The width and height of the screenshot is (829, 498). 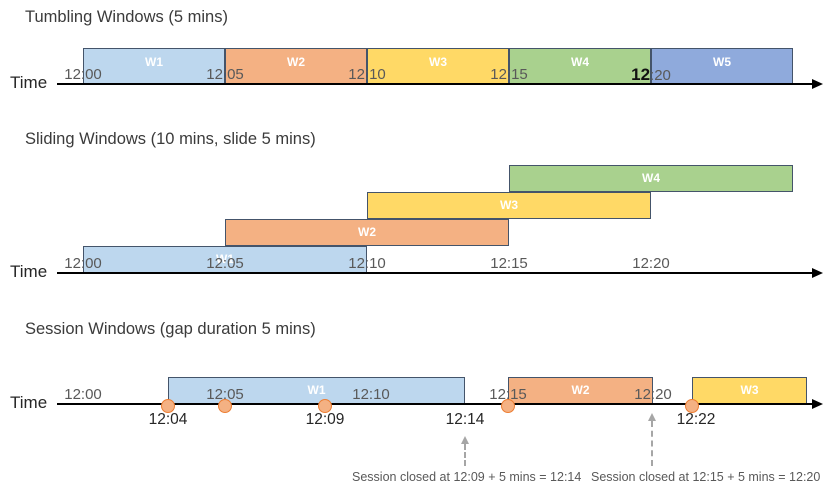 What do you see at coordinates (641, 74) in the screenshot?
I see `tick-part: 12` at bounding box center [641, 74].